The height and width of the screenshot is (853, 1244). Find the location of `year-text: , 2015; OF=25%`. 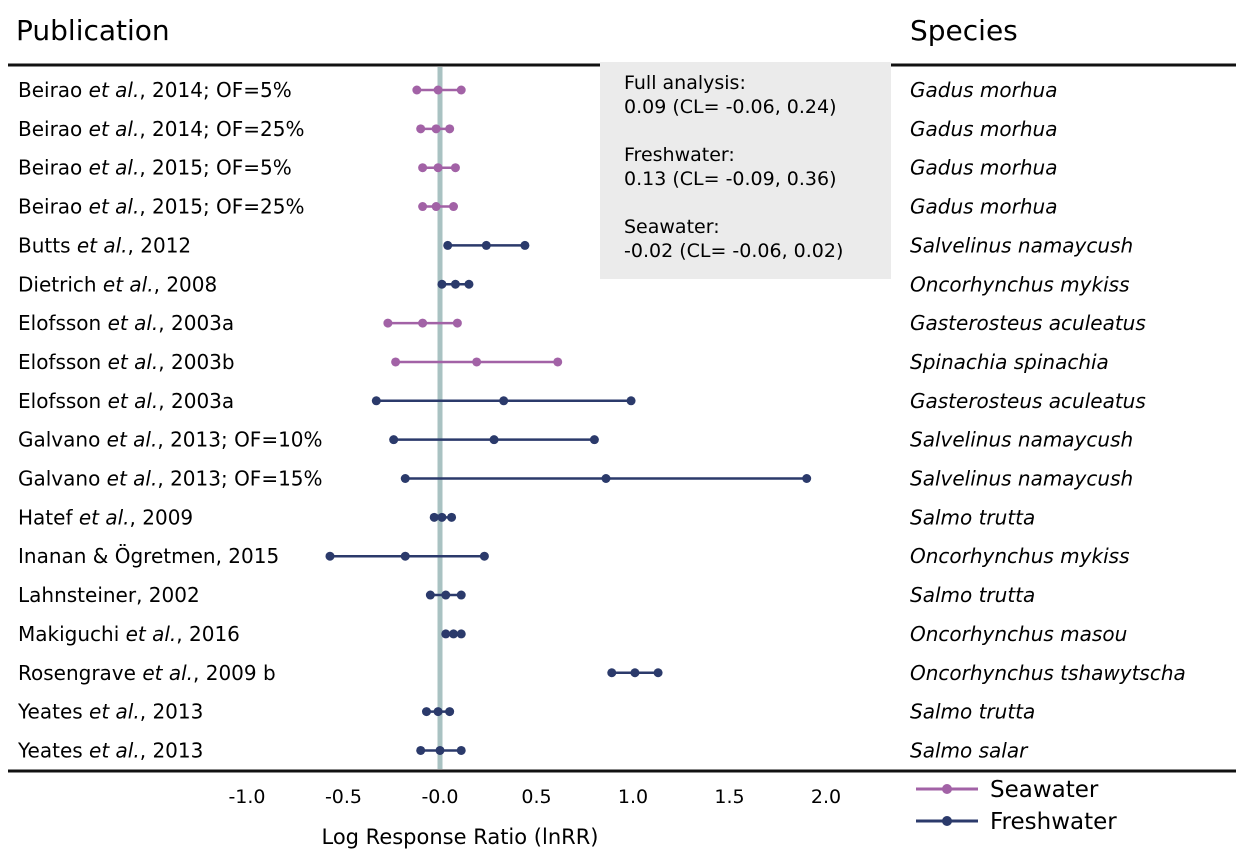

year-text: , 2015; OF=25% is located at coordinates (221, 207).